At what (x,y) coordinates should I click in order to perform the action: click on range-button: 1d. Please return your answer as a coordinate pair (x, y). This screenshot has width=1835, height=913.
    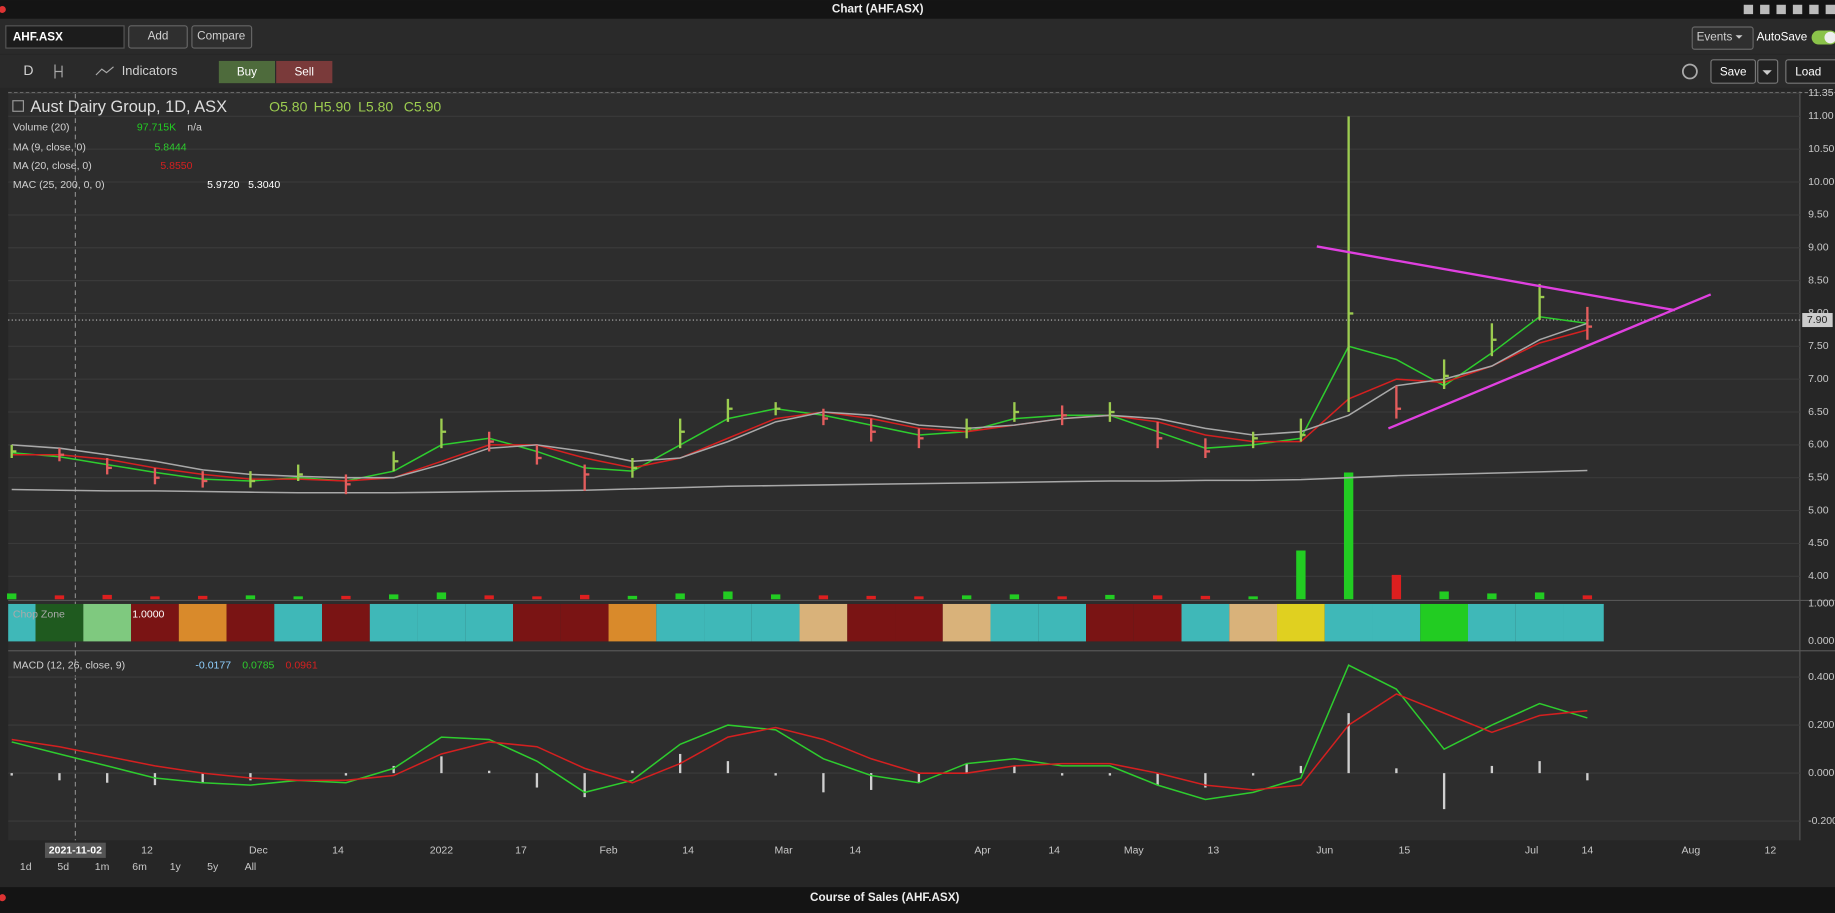
    Looking at the image, I should click on (26, 867).